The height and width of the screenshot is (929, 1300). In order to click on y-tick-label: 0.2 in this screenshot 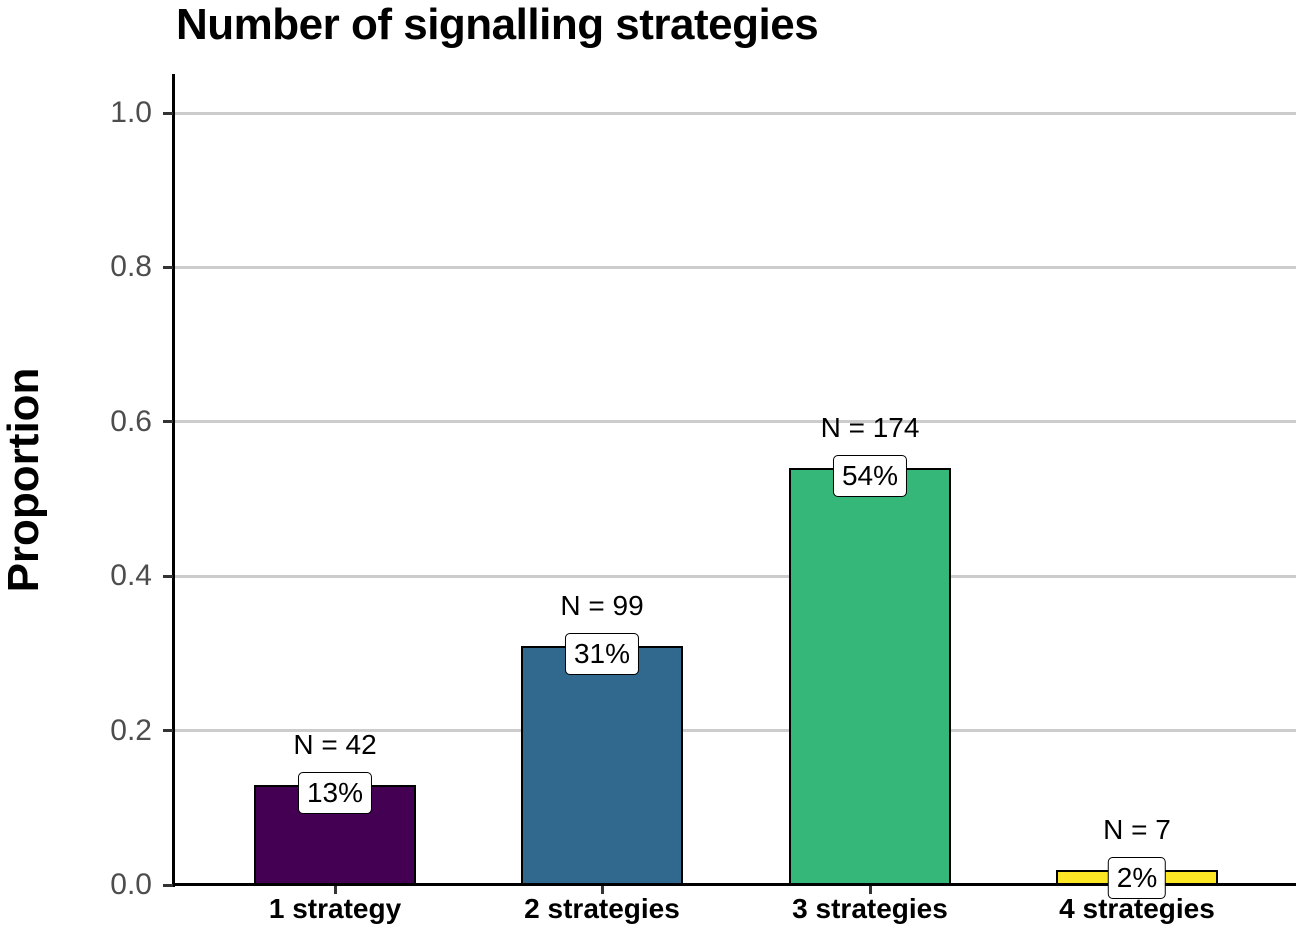, I will do `click(131, 730)`.